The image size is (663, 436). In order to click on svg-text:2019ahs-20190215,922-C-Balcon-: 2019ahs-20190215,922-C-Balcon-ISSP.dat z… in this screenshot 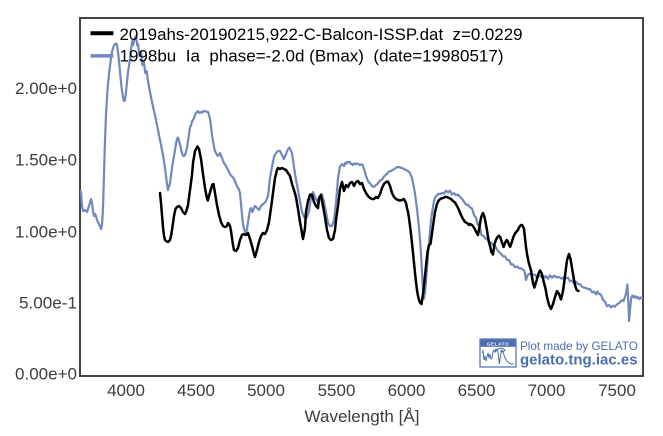, I will do `click(321, 34)`.